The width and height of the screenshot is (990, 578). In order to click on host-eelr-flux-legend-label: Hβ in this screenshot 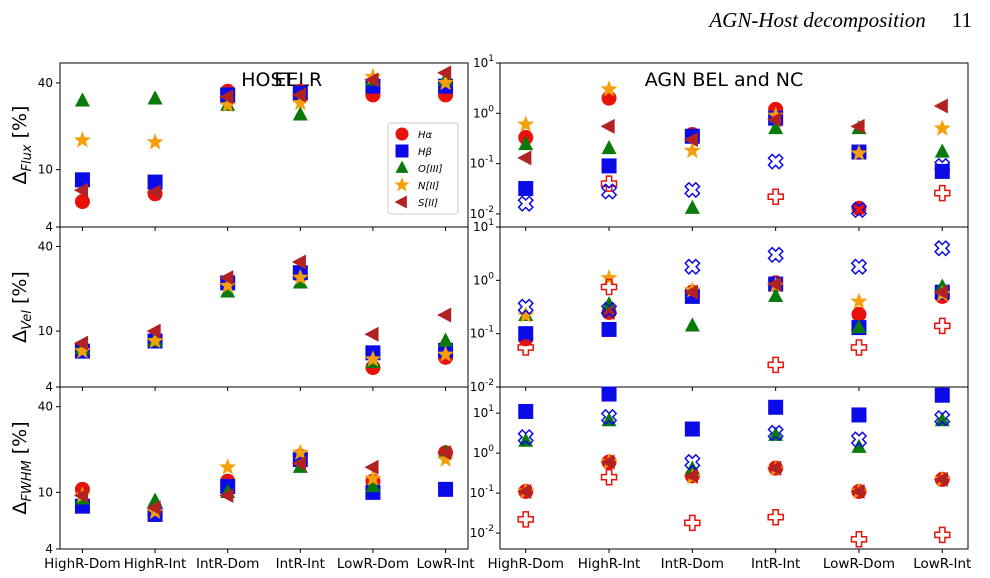, I will do `click(425, 152)`.